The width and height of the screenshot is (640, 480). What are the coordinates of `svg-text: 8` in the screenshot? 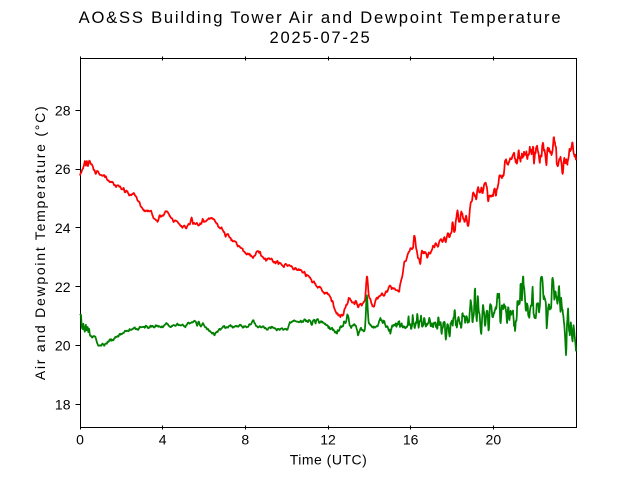 It's located at (245, 440).